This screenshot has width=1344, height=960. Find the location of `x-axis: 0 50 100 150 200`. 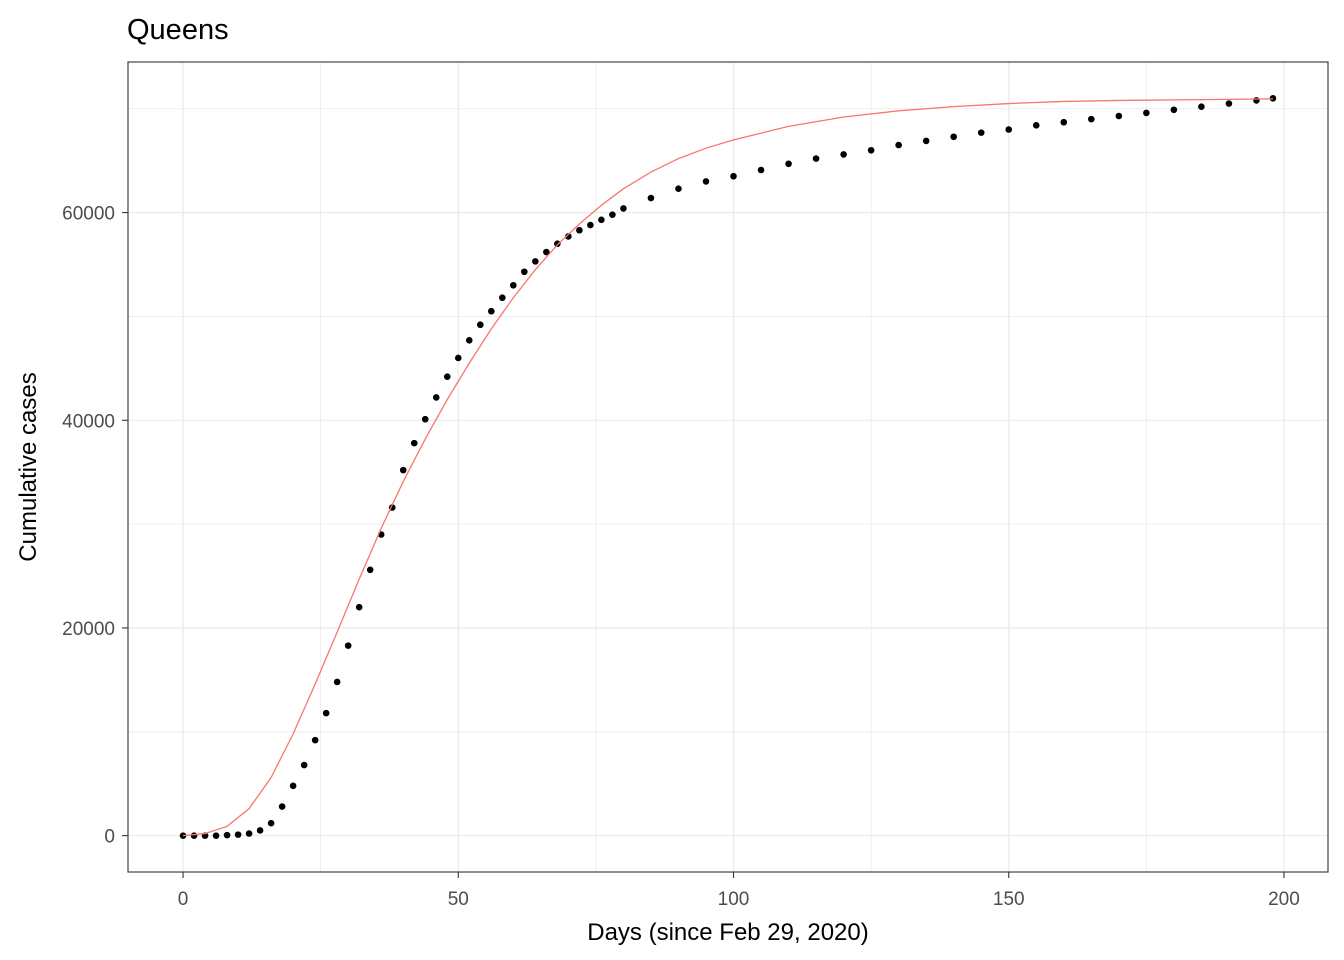

x-axis: 0 50 100 150 200 is located at coordinates (739, 891).